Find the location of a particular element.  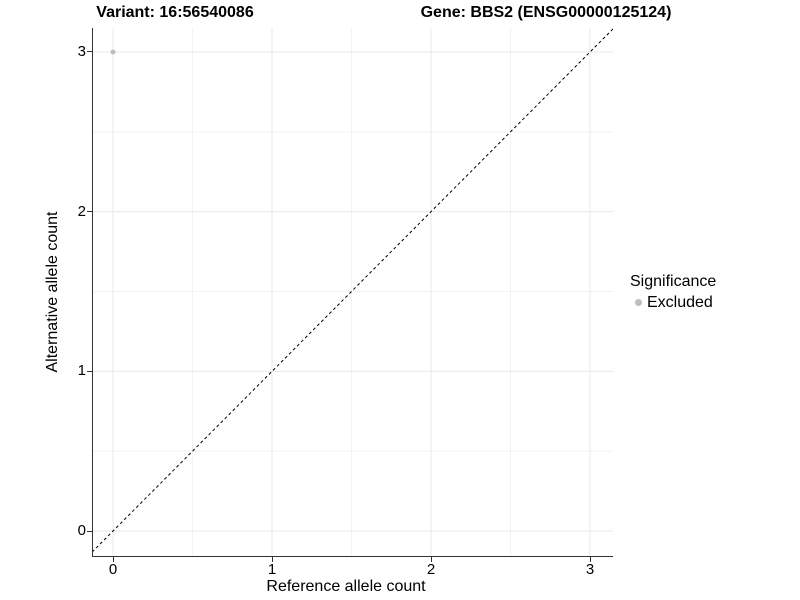

x-axis-title: Reference allele count is located at coordinates (346, 586).